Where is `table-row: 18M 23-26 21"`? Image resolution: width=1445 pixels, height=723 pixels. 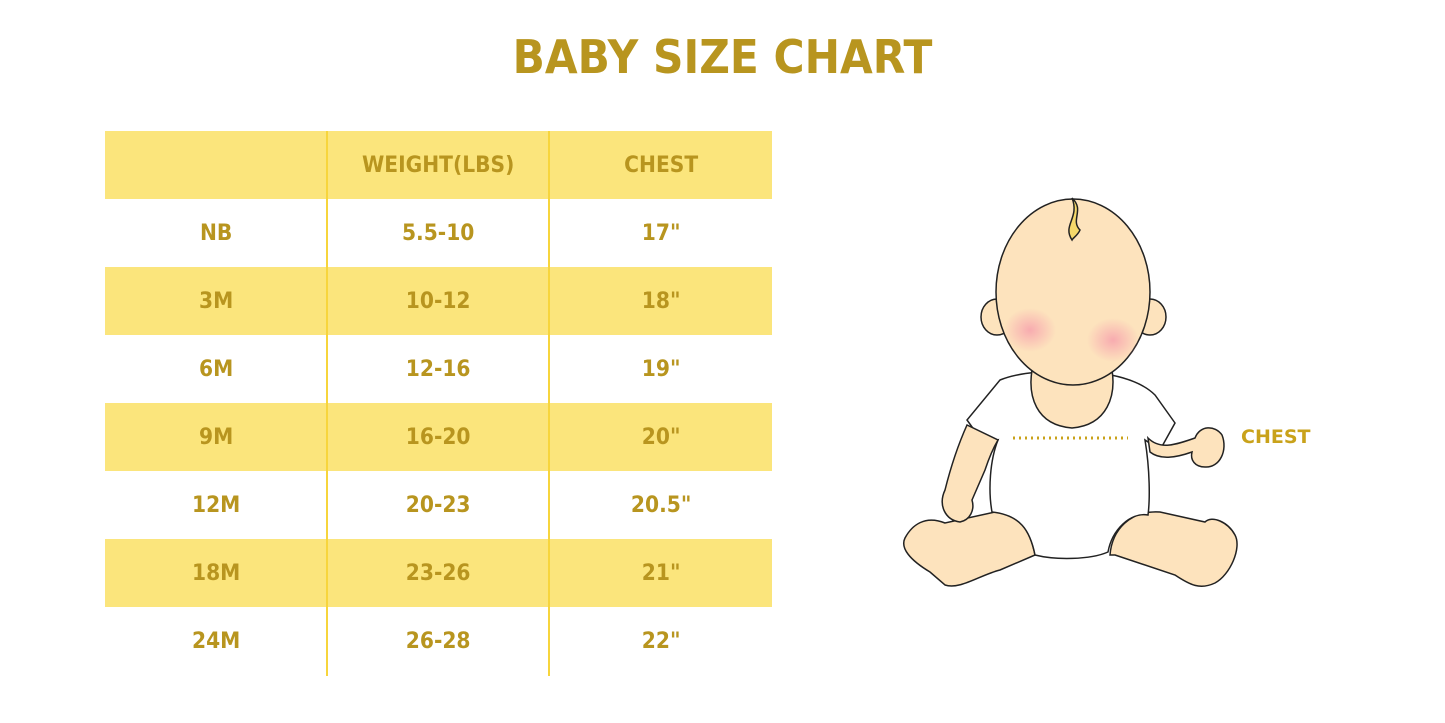 table-row: 18M 23-26 21" is located at coordinates (438, 573).